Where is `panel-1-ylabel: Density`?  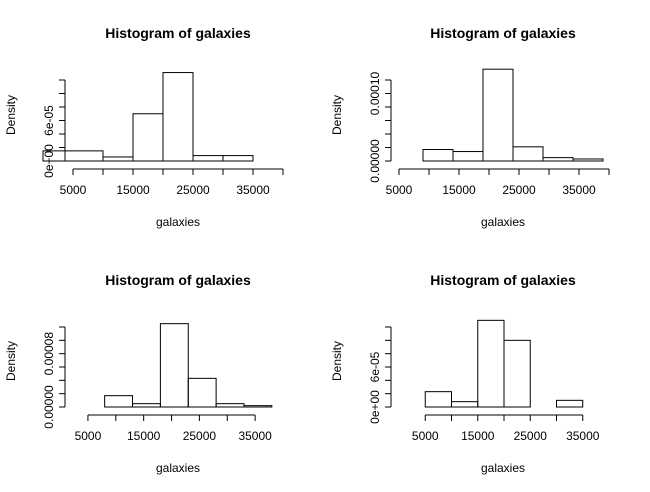
panel-1-ylabel: Density is located at coordinates (11, 115).